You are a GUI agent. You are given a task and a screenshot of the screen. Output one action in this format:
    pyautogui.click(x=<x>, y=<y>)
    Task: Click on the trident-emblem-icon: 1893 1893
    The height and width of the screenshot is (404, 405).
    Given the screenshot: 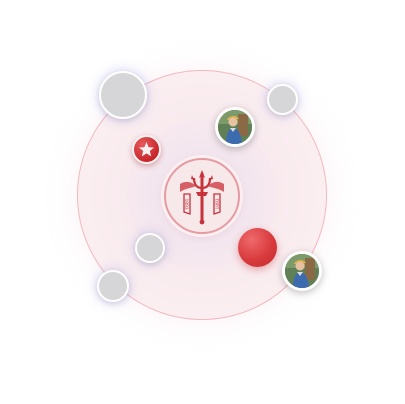 What is the action you would take?
    pyautogui.click(x=202, y=197)
    